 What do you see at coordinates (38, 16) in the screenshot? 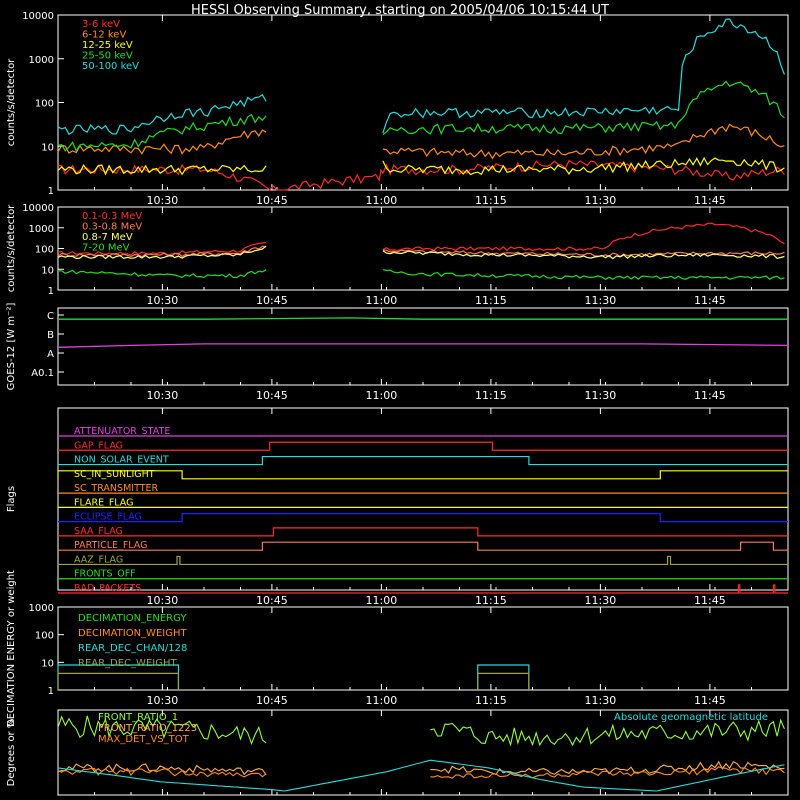
I see `y-tick-label: 10000` at bounding box center [38, 16].